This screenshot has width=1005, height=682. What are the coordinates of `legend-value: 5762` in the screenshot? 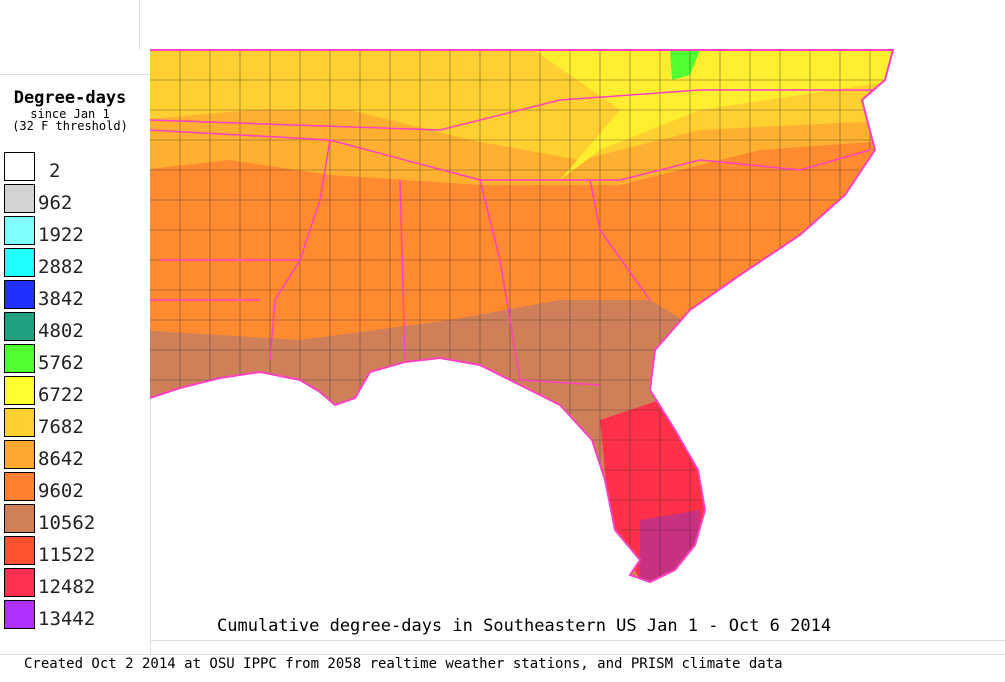 It's located at (61, 363).